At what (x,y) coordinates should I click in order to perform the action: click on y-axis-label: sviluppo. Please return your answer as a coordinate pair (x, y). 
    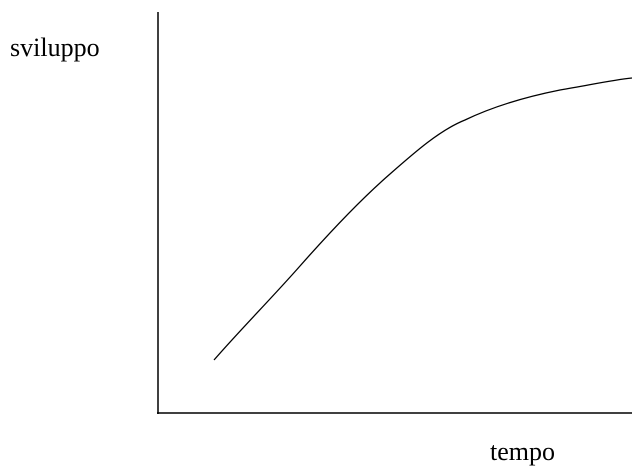
    Looking at the image, I should click on (55, 47).